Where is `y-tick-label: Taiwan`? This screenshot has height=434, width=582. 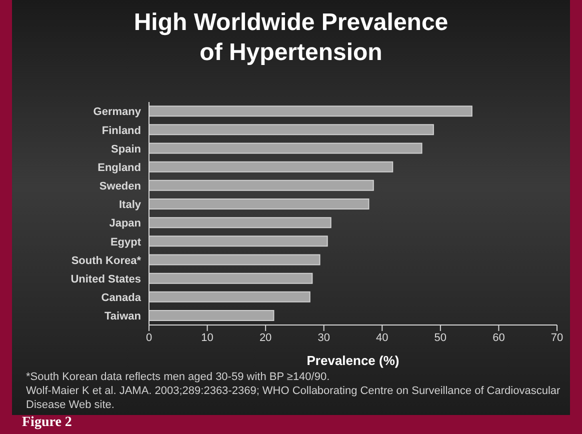 y-tick-label: Taiwan is located at coordinates (123, 316).